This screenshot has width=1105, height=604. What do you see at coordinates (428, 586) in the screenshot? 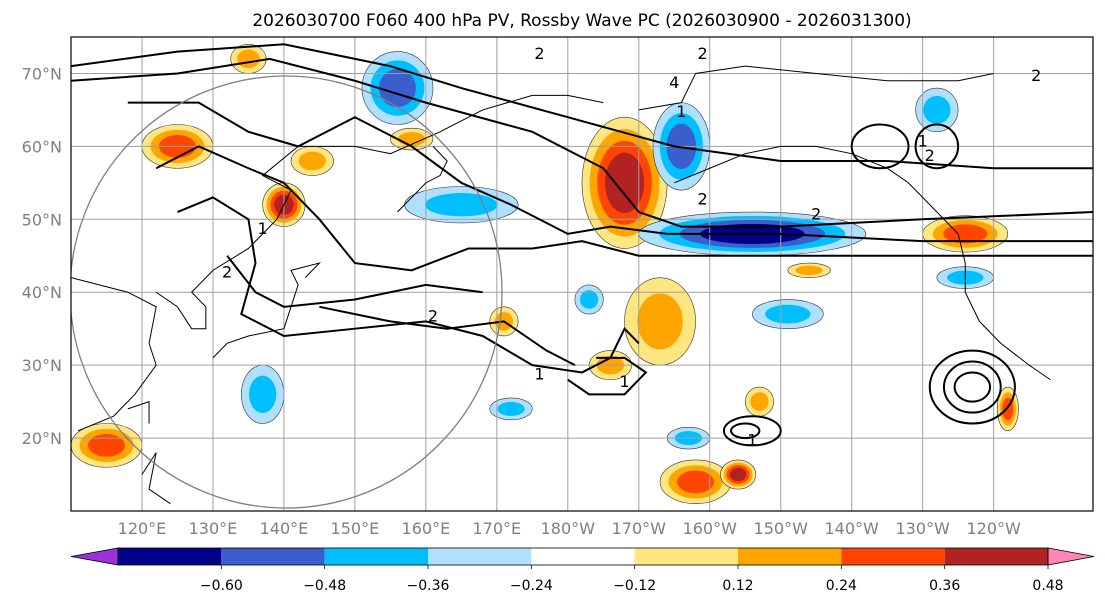
I see `colorbar-tick-label-2: −0.36` at bounding box center [428, 586].